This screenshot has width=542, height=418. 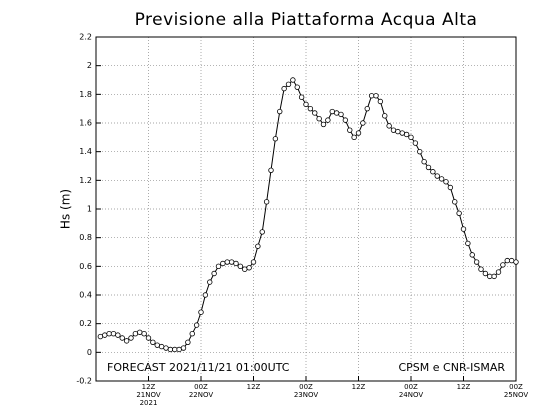 I want to click on x-tick-label: 25NOV, so click(x=516, y=395).